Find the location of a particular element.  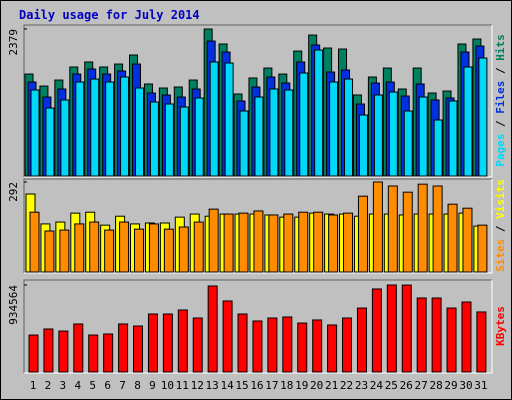

x-tick-label: 20 is located at coordinates (316, 385).